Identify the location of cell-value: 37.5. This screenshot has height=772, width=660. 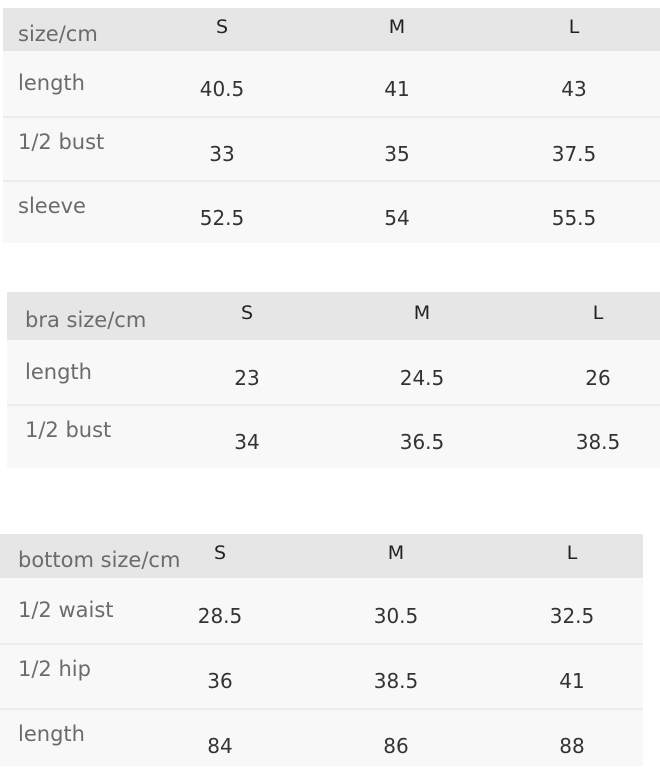
(574, 154).